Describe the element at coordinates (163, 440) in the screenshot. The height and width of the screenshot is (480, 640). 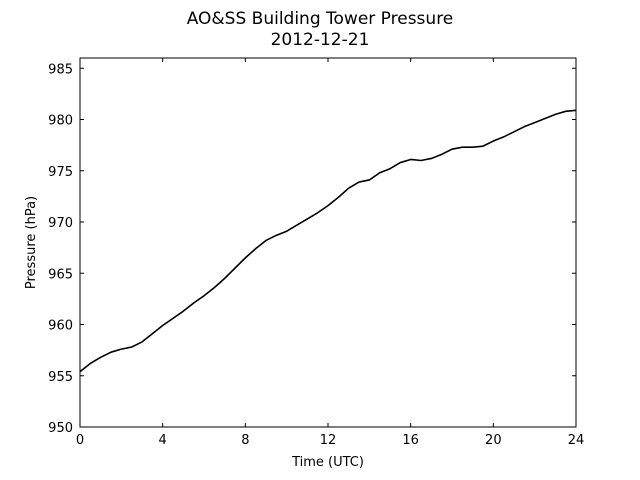
I see `x-tick-label: 4` at that location.